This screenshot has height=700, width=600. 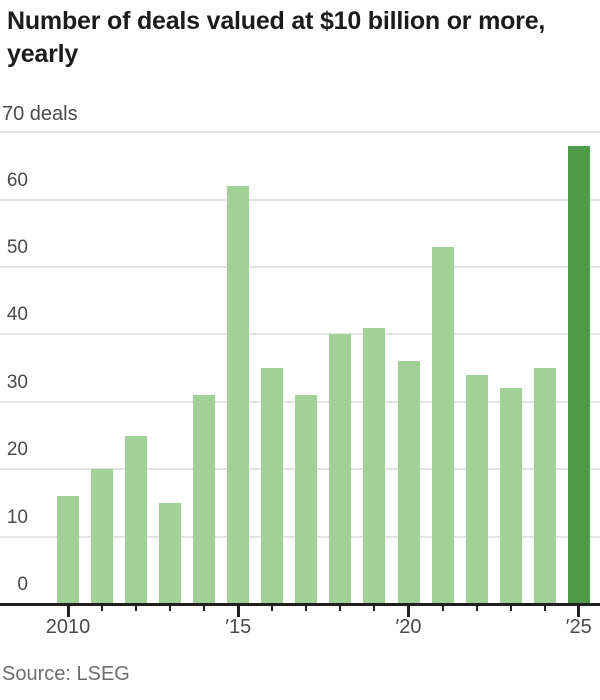 What do you see at coordinates (408, 627) in the screenshot?
I see `x-tick-label-2020: ′20` at bounding box center [408, 627].